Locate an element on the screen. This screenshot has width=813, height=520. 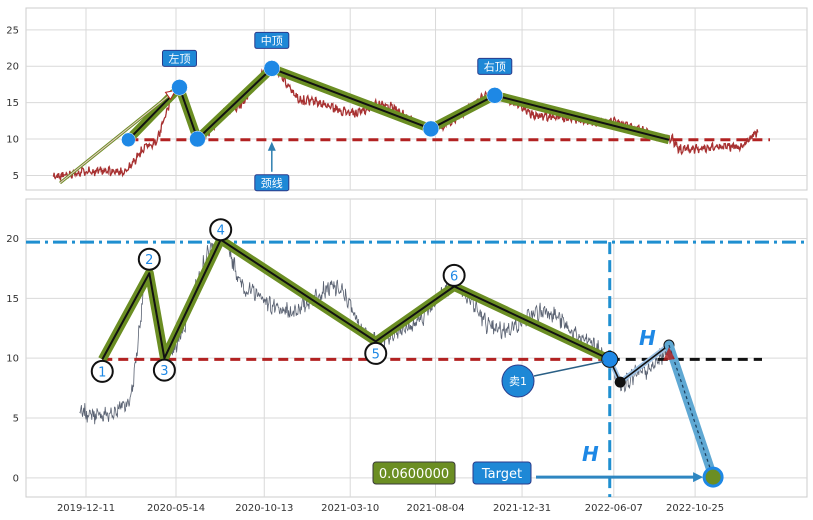
bottom-panel-ytick-label: 15 is located at coordinates (12, 299).